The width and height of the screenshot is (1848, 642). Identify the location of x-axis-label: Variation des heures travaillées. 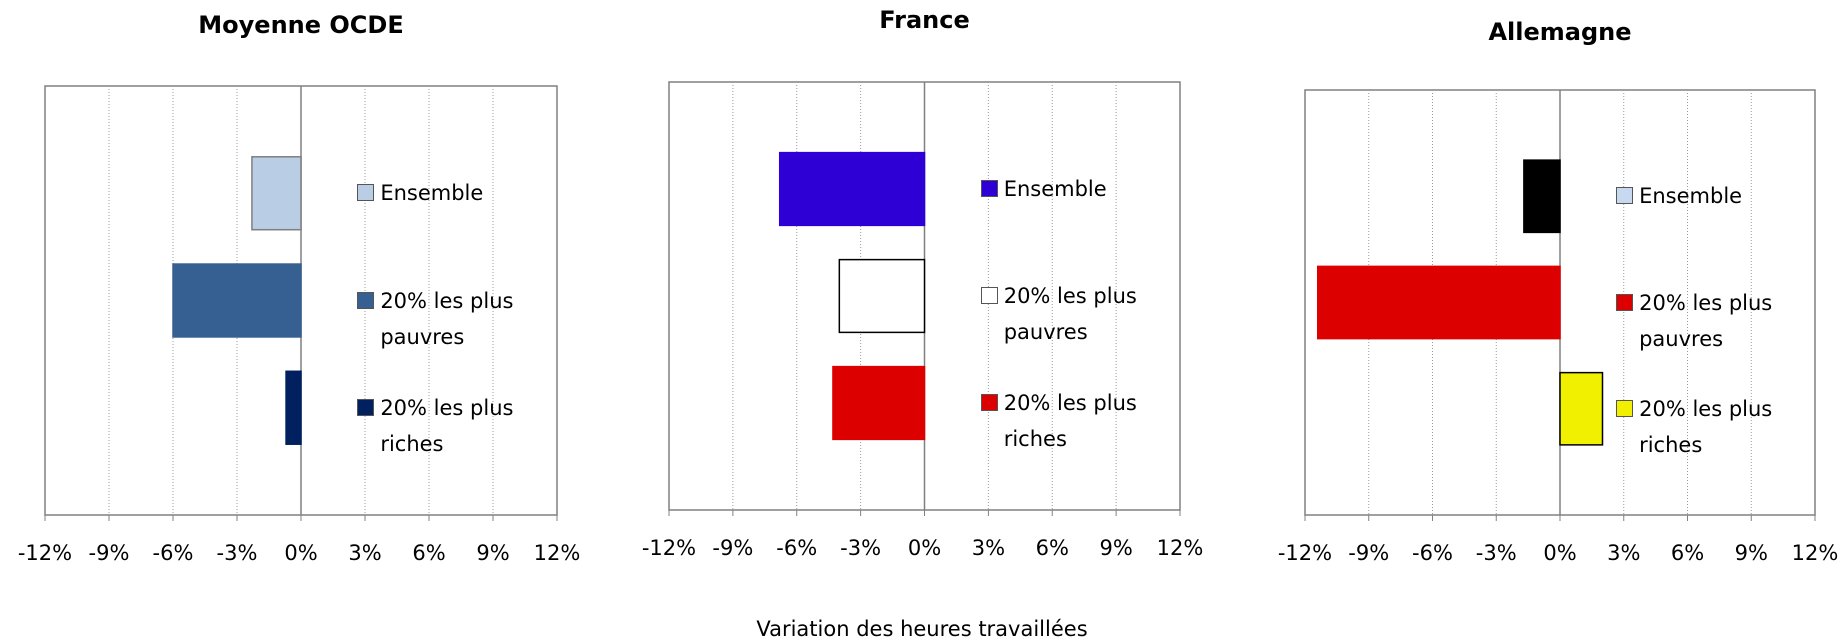
(921, 629).